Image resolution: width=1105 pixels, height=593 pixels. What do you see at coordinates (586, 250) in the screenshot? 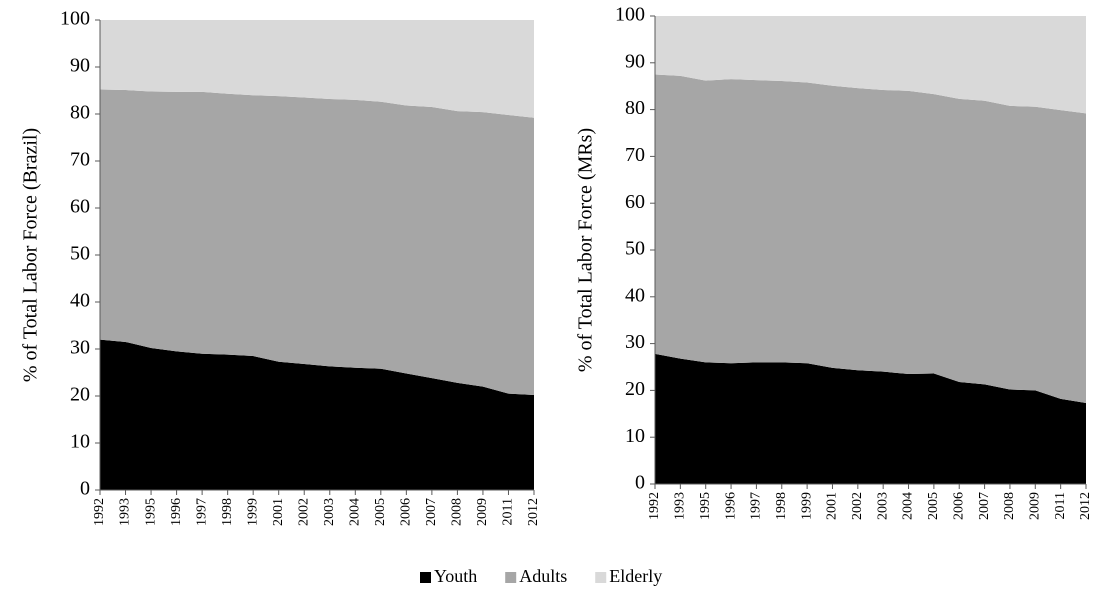
I see `y-axis-title: % of Total Labor Force (MRs)` at bounding box center [586, 250].